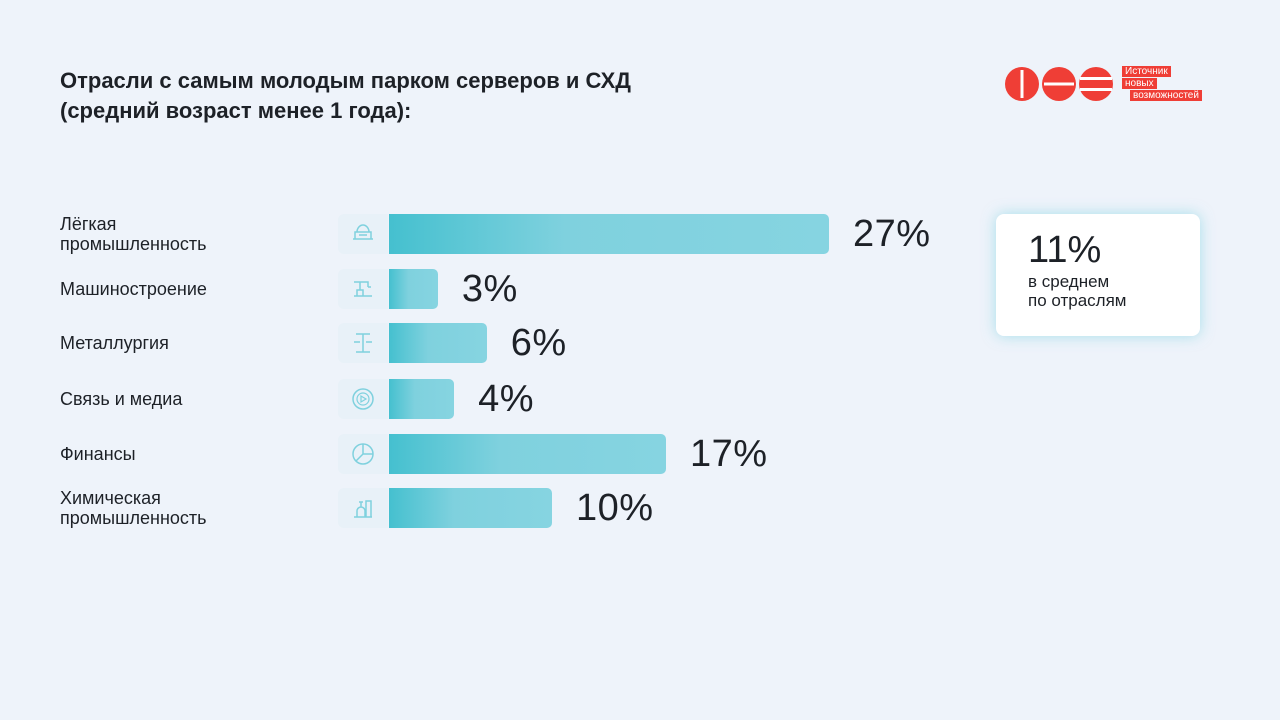 The height and width of the screenshot is (720, 1280). I want to click on average-label: в среднем по отраслям, so click(1114, 291).